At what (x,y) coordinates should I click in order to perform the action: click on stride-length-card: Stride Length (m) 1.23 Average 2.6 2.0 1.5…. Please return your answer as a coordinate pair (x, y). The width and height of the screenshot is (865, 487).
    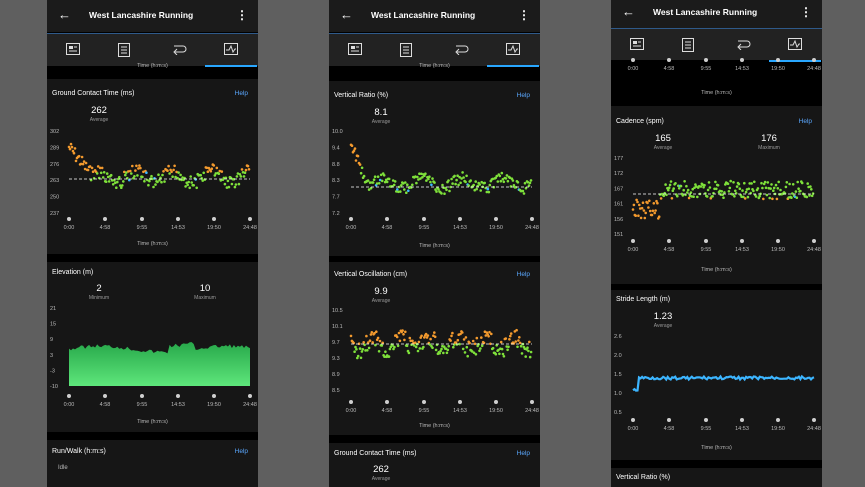
    Looking at the image, I should click on (716, 375).